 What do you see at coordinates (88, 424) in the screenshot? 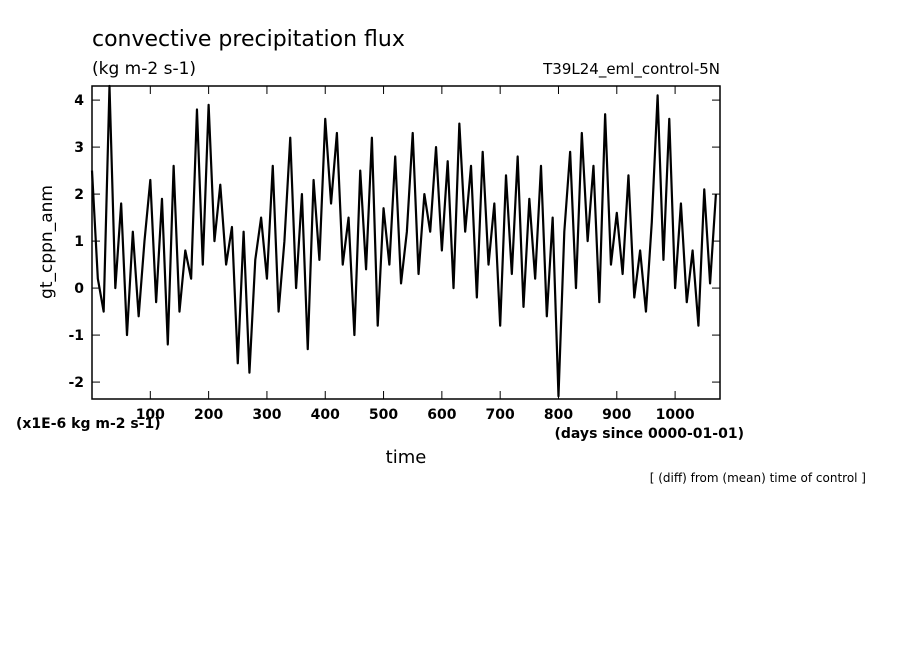
I see `y-units: (x1E-6 kg m-2 s-1)` at bounding box center [88, 424].